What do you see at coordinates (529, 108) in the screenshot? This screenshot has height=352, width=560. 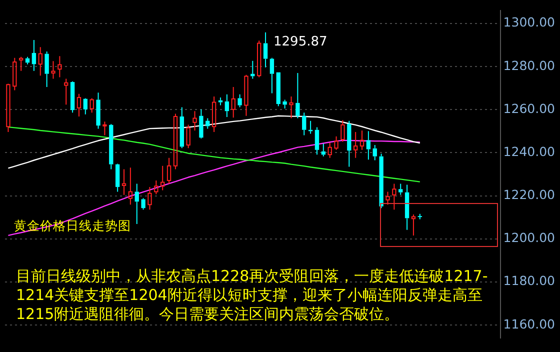 I see `y-tick-label: 1260.00` at bounding box center [529, 108].